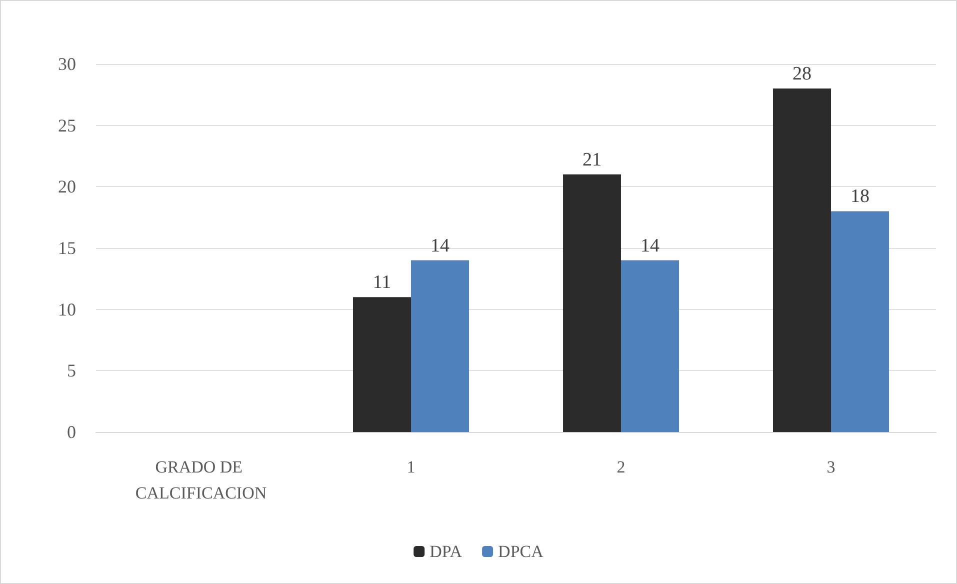  What do you see at coordinates (860, 197) in the screenshot?
I see `data-label: 18` at bounding box center [860, 197].